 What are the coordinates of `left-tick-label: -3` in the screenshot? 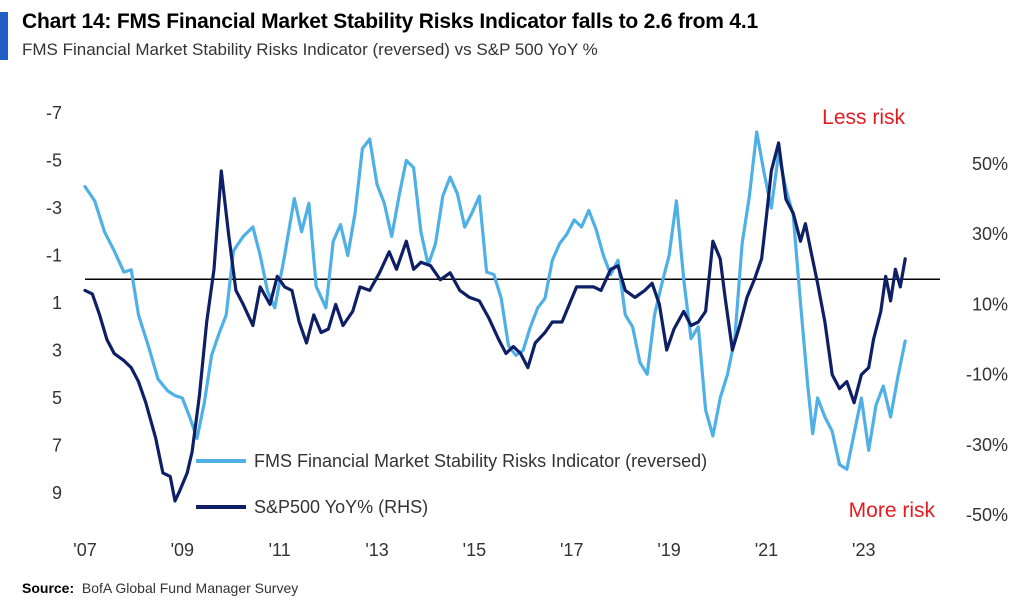 It's located at (54, 208).